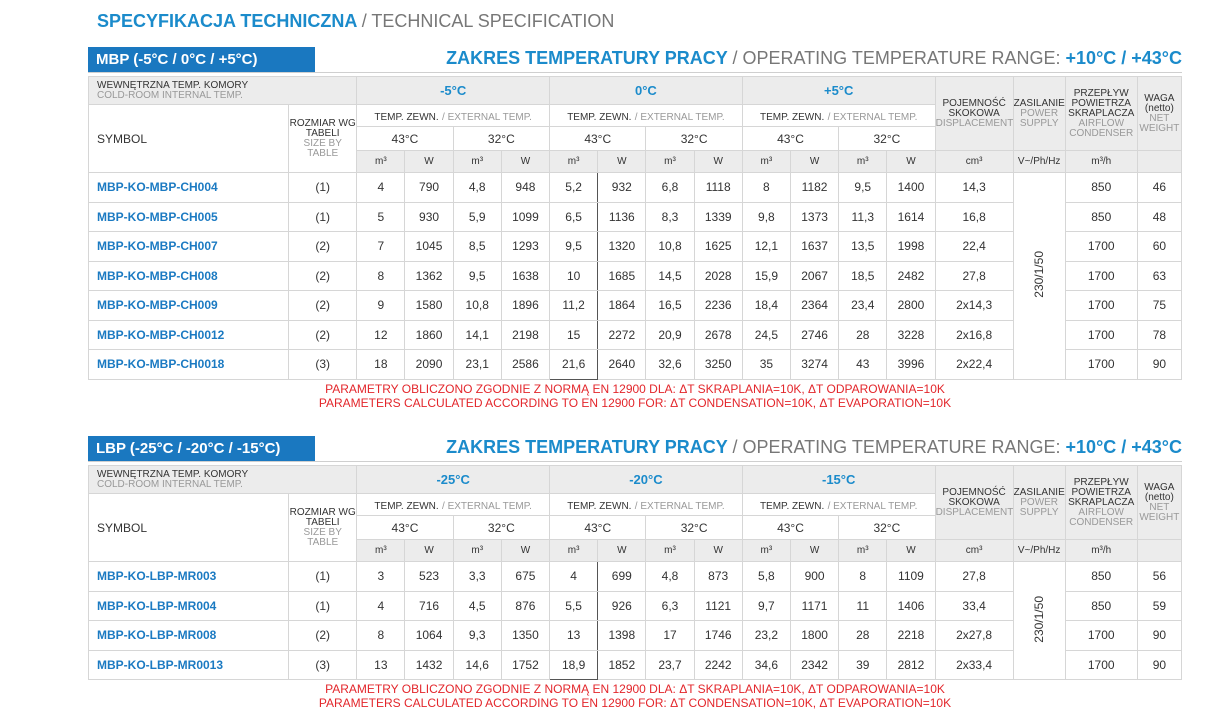  I want to click on label-pl: ROZMIAR WG TABELI, so click(322, 517).